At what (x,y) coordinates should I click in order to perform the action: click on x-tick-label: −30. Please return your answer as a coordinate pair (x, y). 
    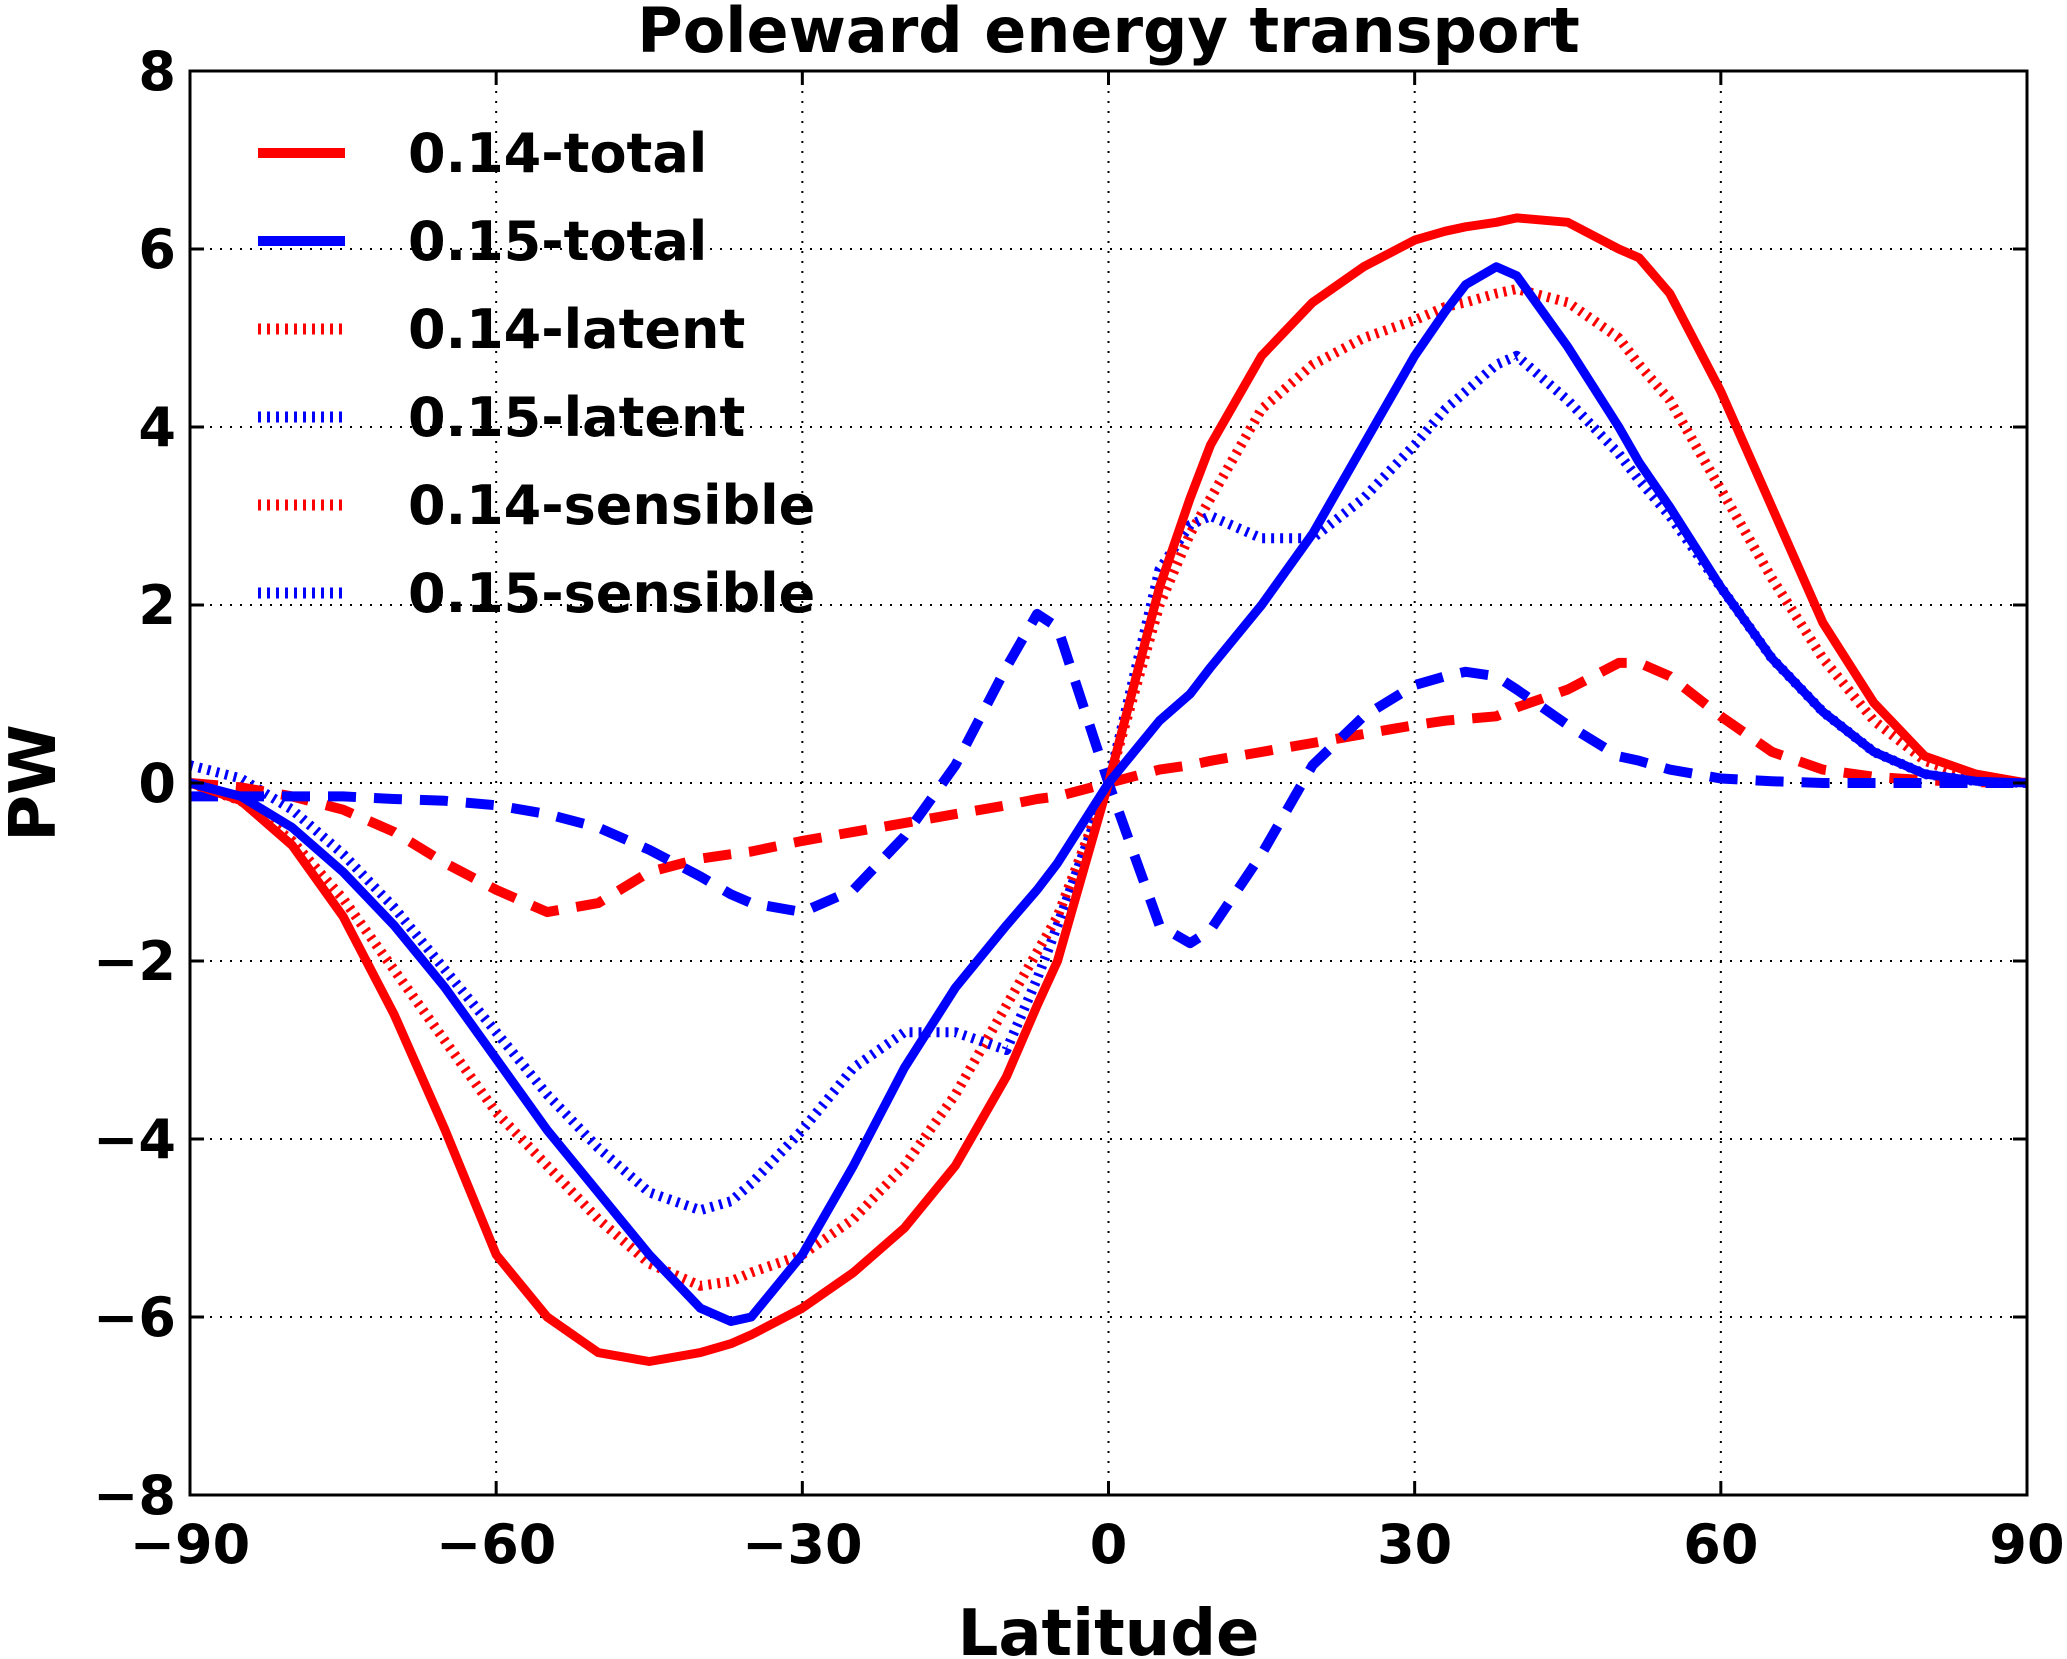
    Looking at the image, I should click on (802, 1544).